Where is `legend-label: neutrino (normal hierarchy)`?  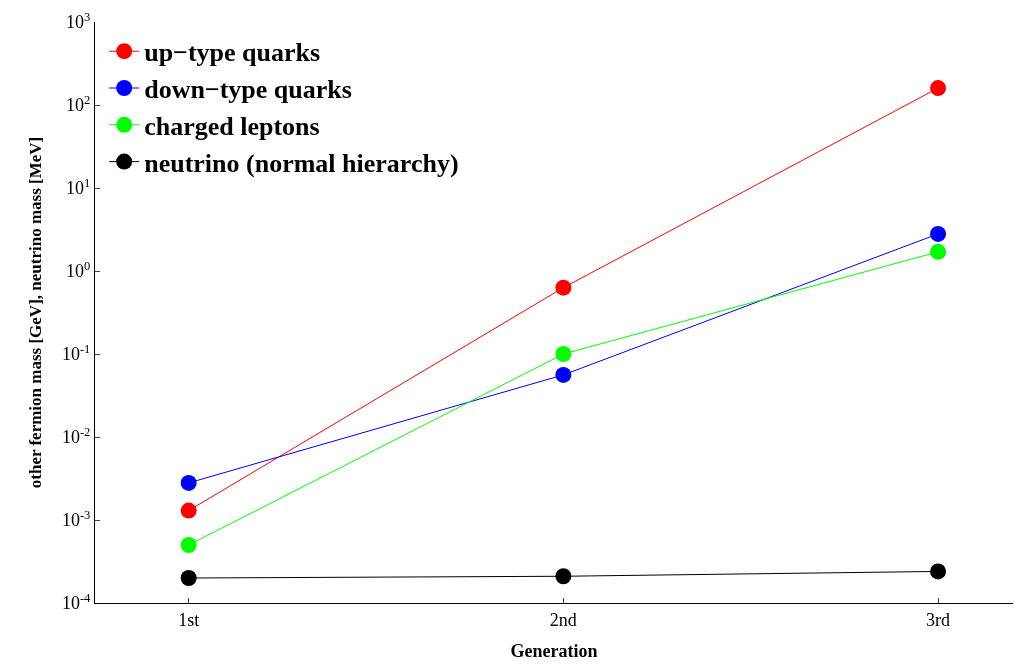 legend-label: neutrino (normal hierarchy) is located at coordinates (301, 163).